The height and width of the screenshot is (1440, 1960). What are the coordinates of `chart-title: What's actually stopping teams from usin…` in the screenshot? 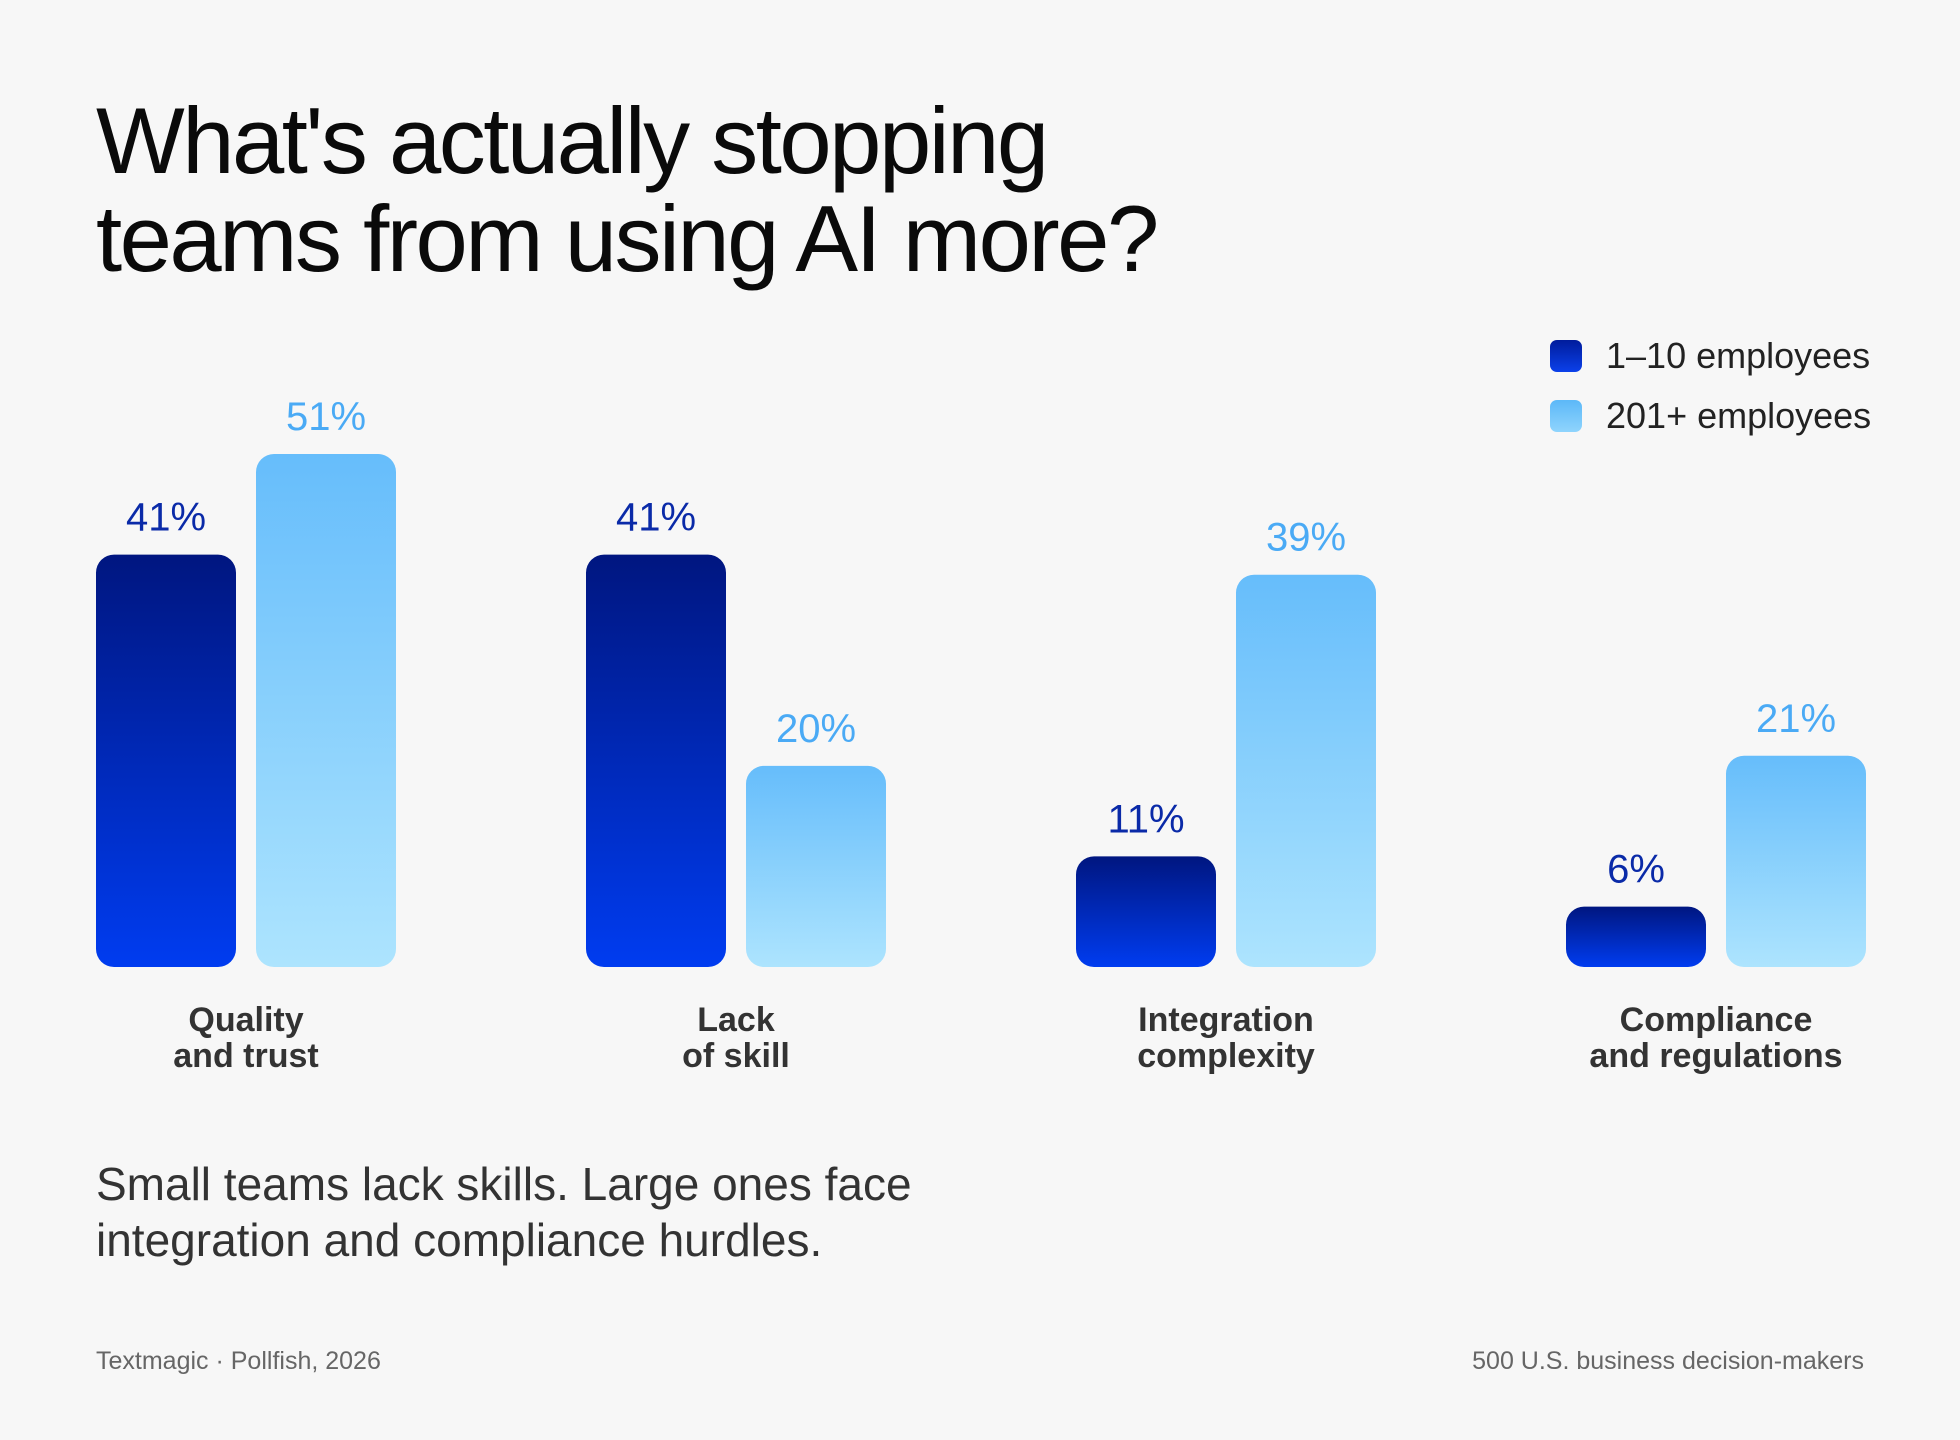 It's located at (746, 190).